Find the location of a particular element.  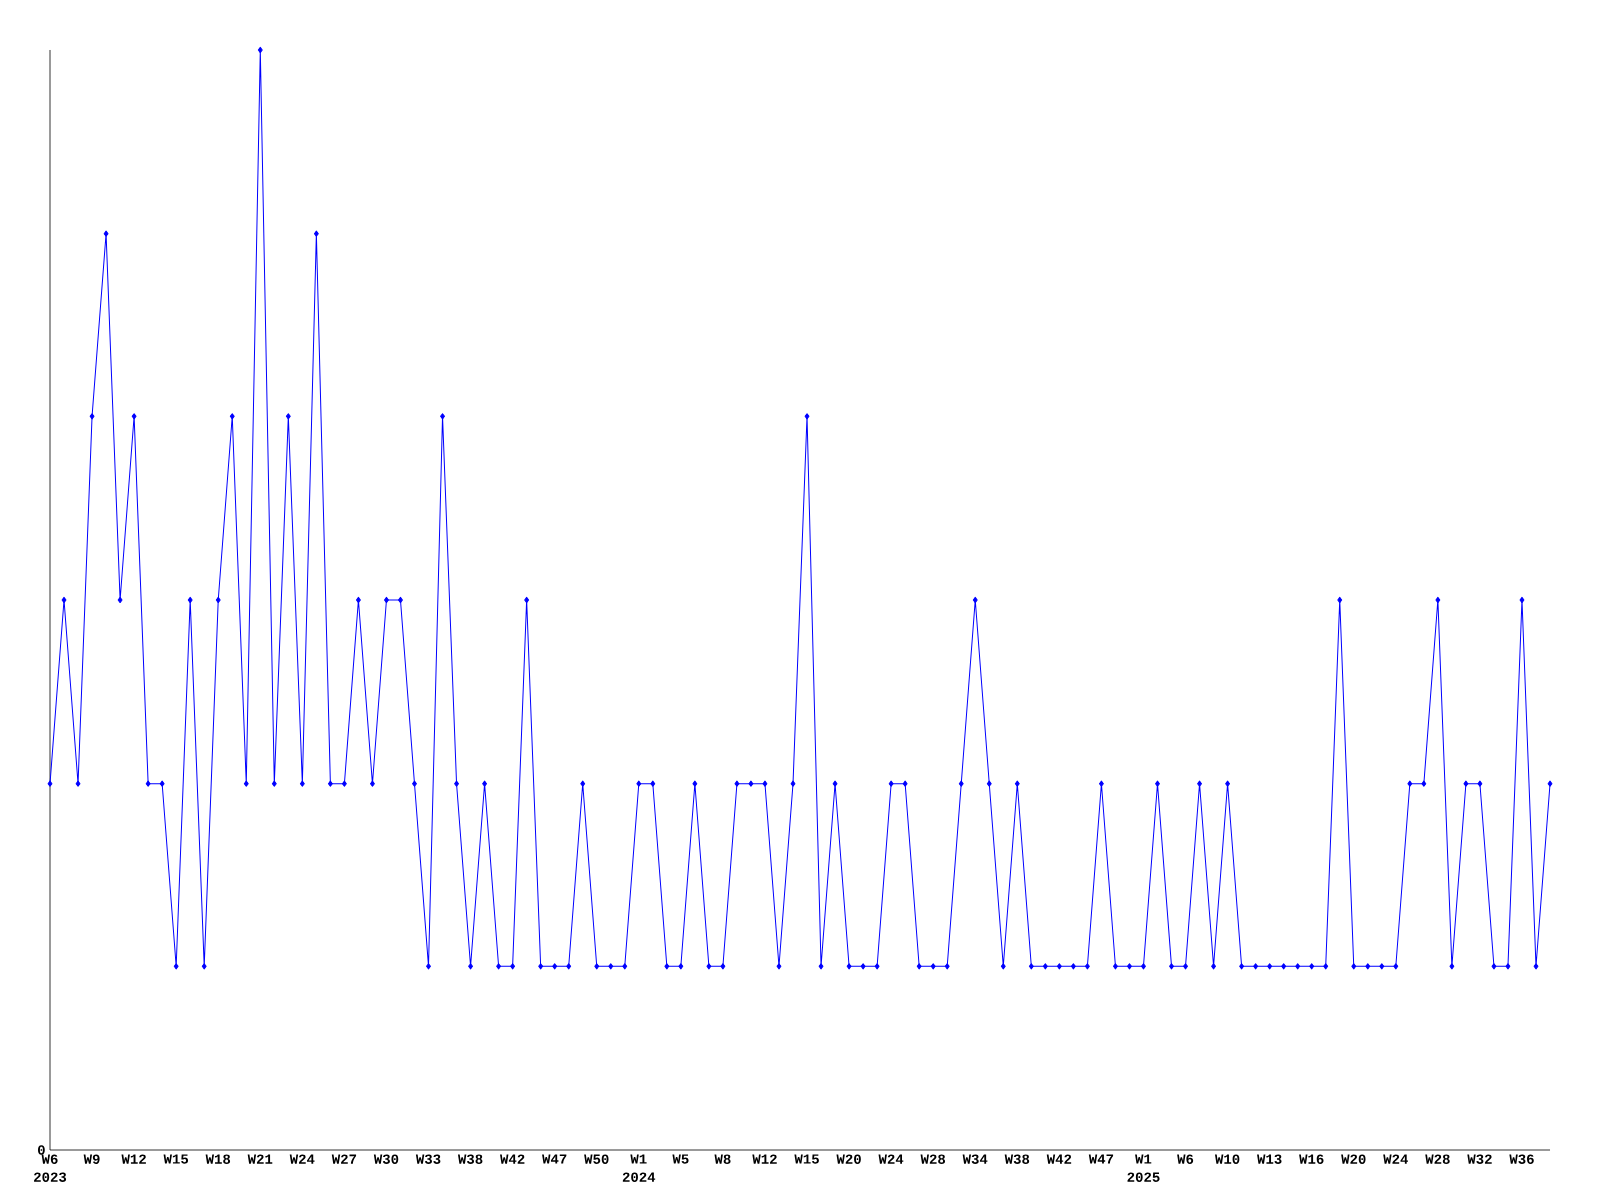

x-tick-label: W33 is located at coordinates (428, 1159).